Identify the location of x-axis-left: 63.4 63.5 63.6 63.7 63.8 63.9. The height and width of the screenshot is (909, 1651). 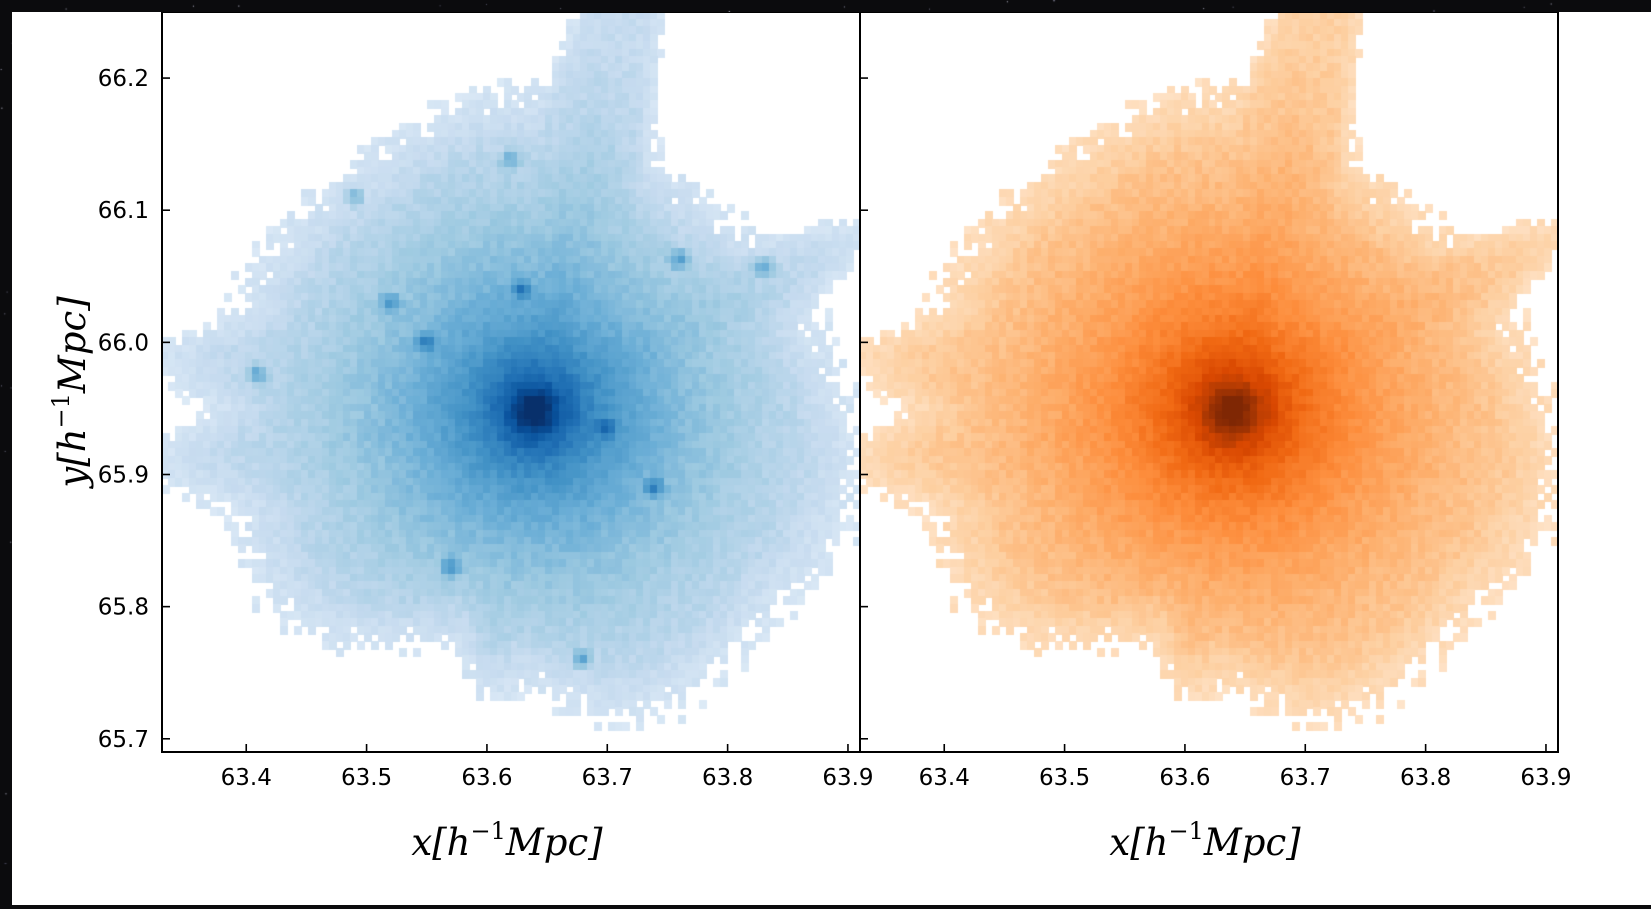
(547, 767).